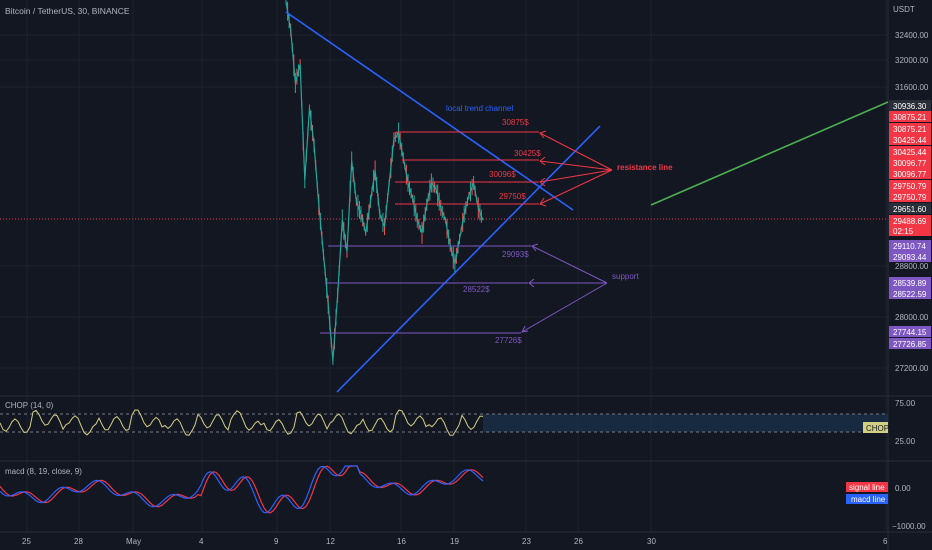 This screenshot has width=932, height=550. I want to click on support-levels: 29093$ 28522$ 27726$, so click(425, 295).